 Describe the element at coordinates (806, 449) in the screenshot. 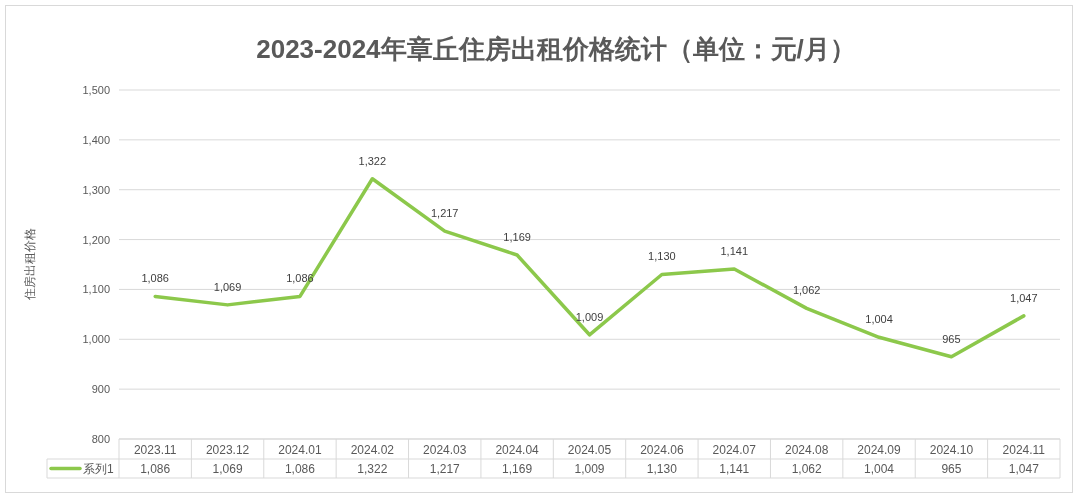

I see `x-tick-label: 2024.08` at that location.